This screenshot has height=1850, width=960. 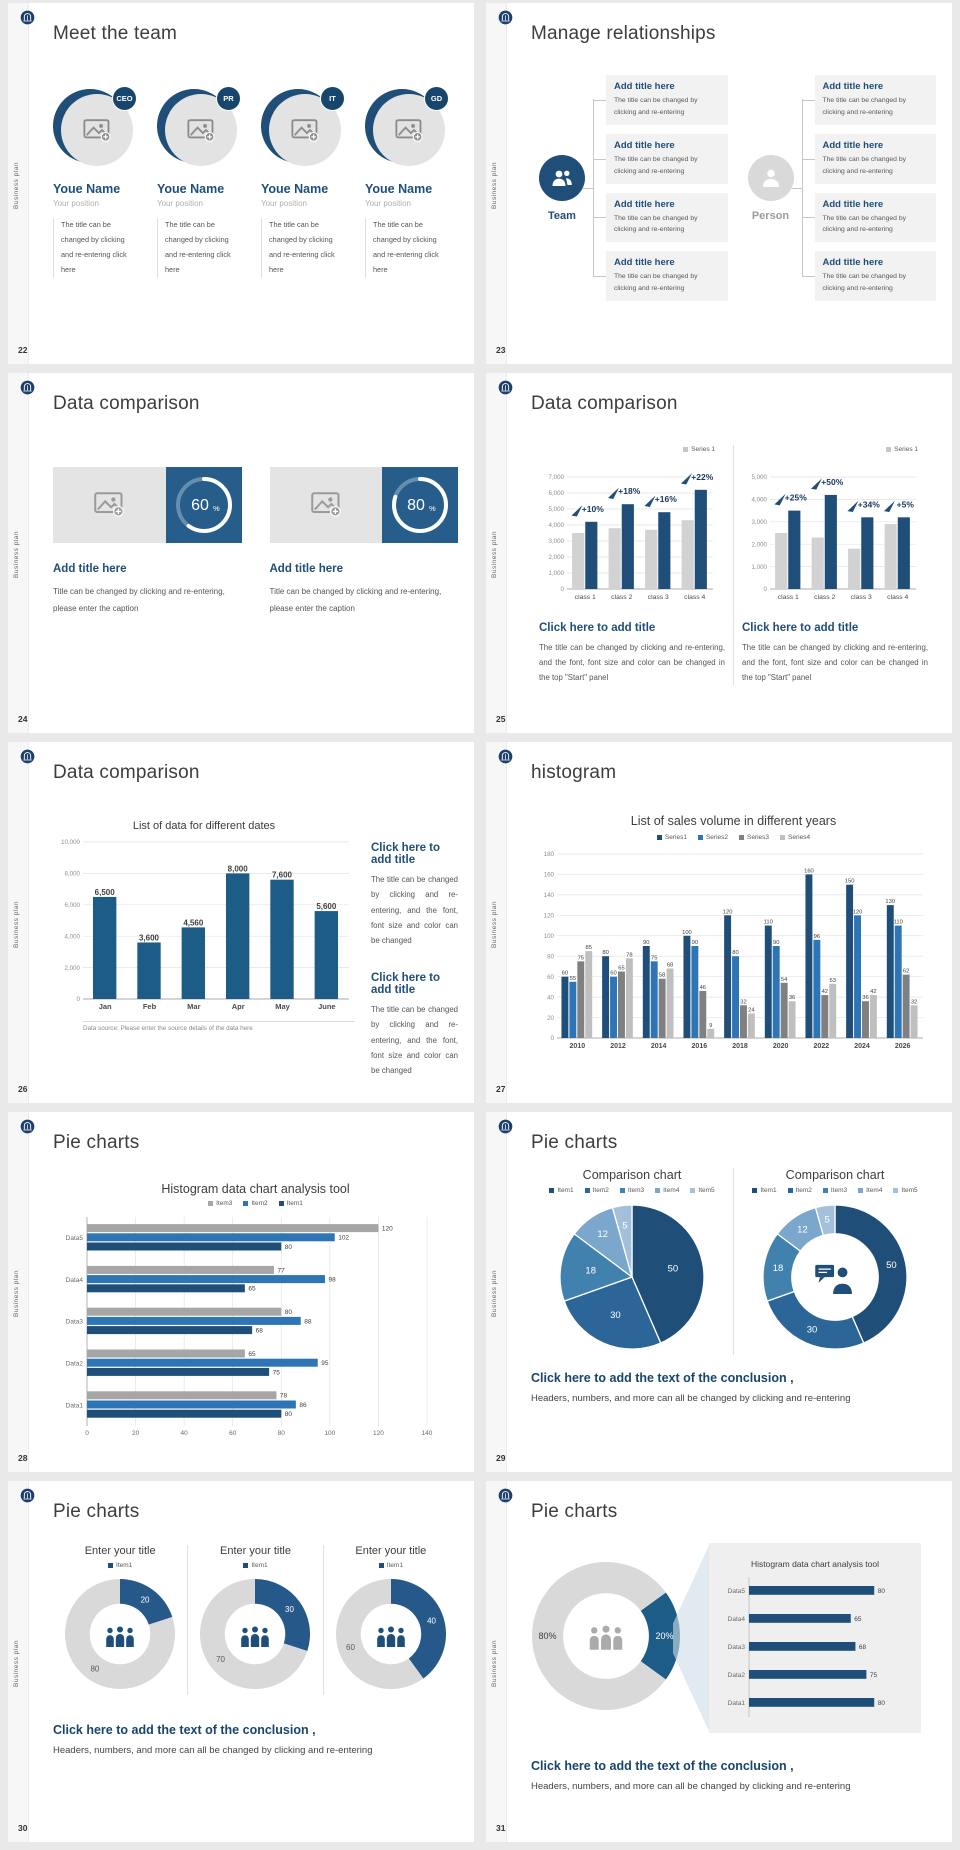 What do you see at coordinates (700, 1046) in the screenshot?
I see `svg-text: 2016` at bounding box center [700, 1046].